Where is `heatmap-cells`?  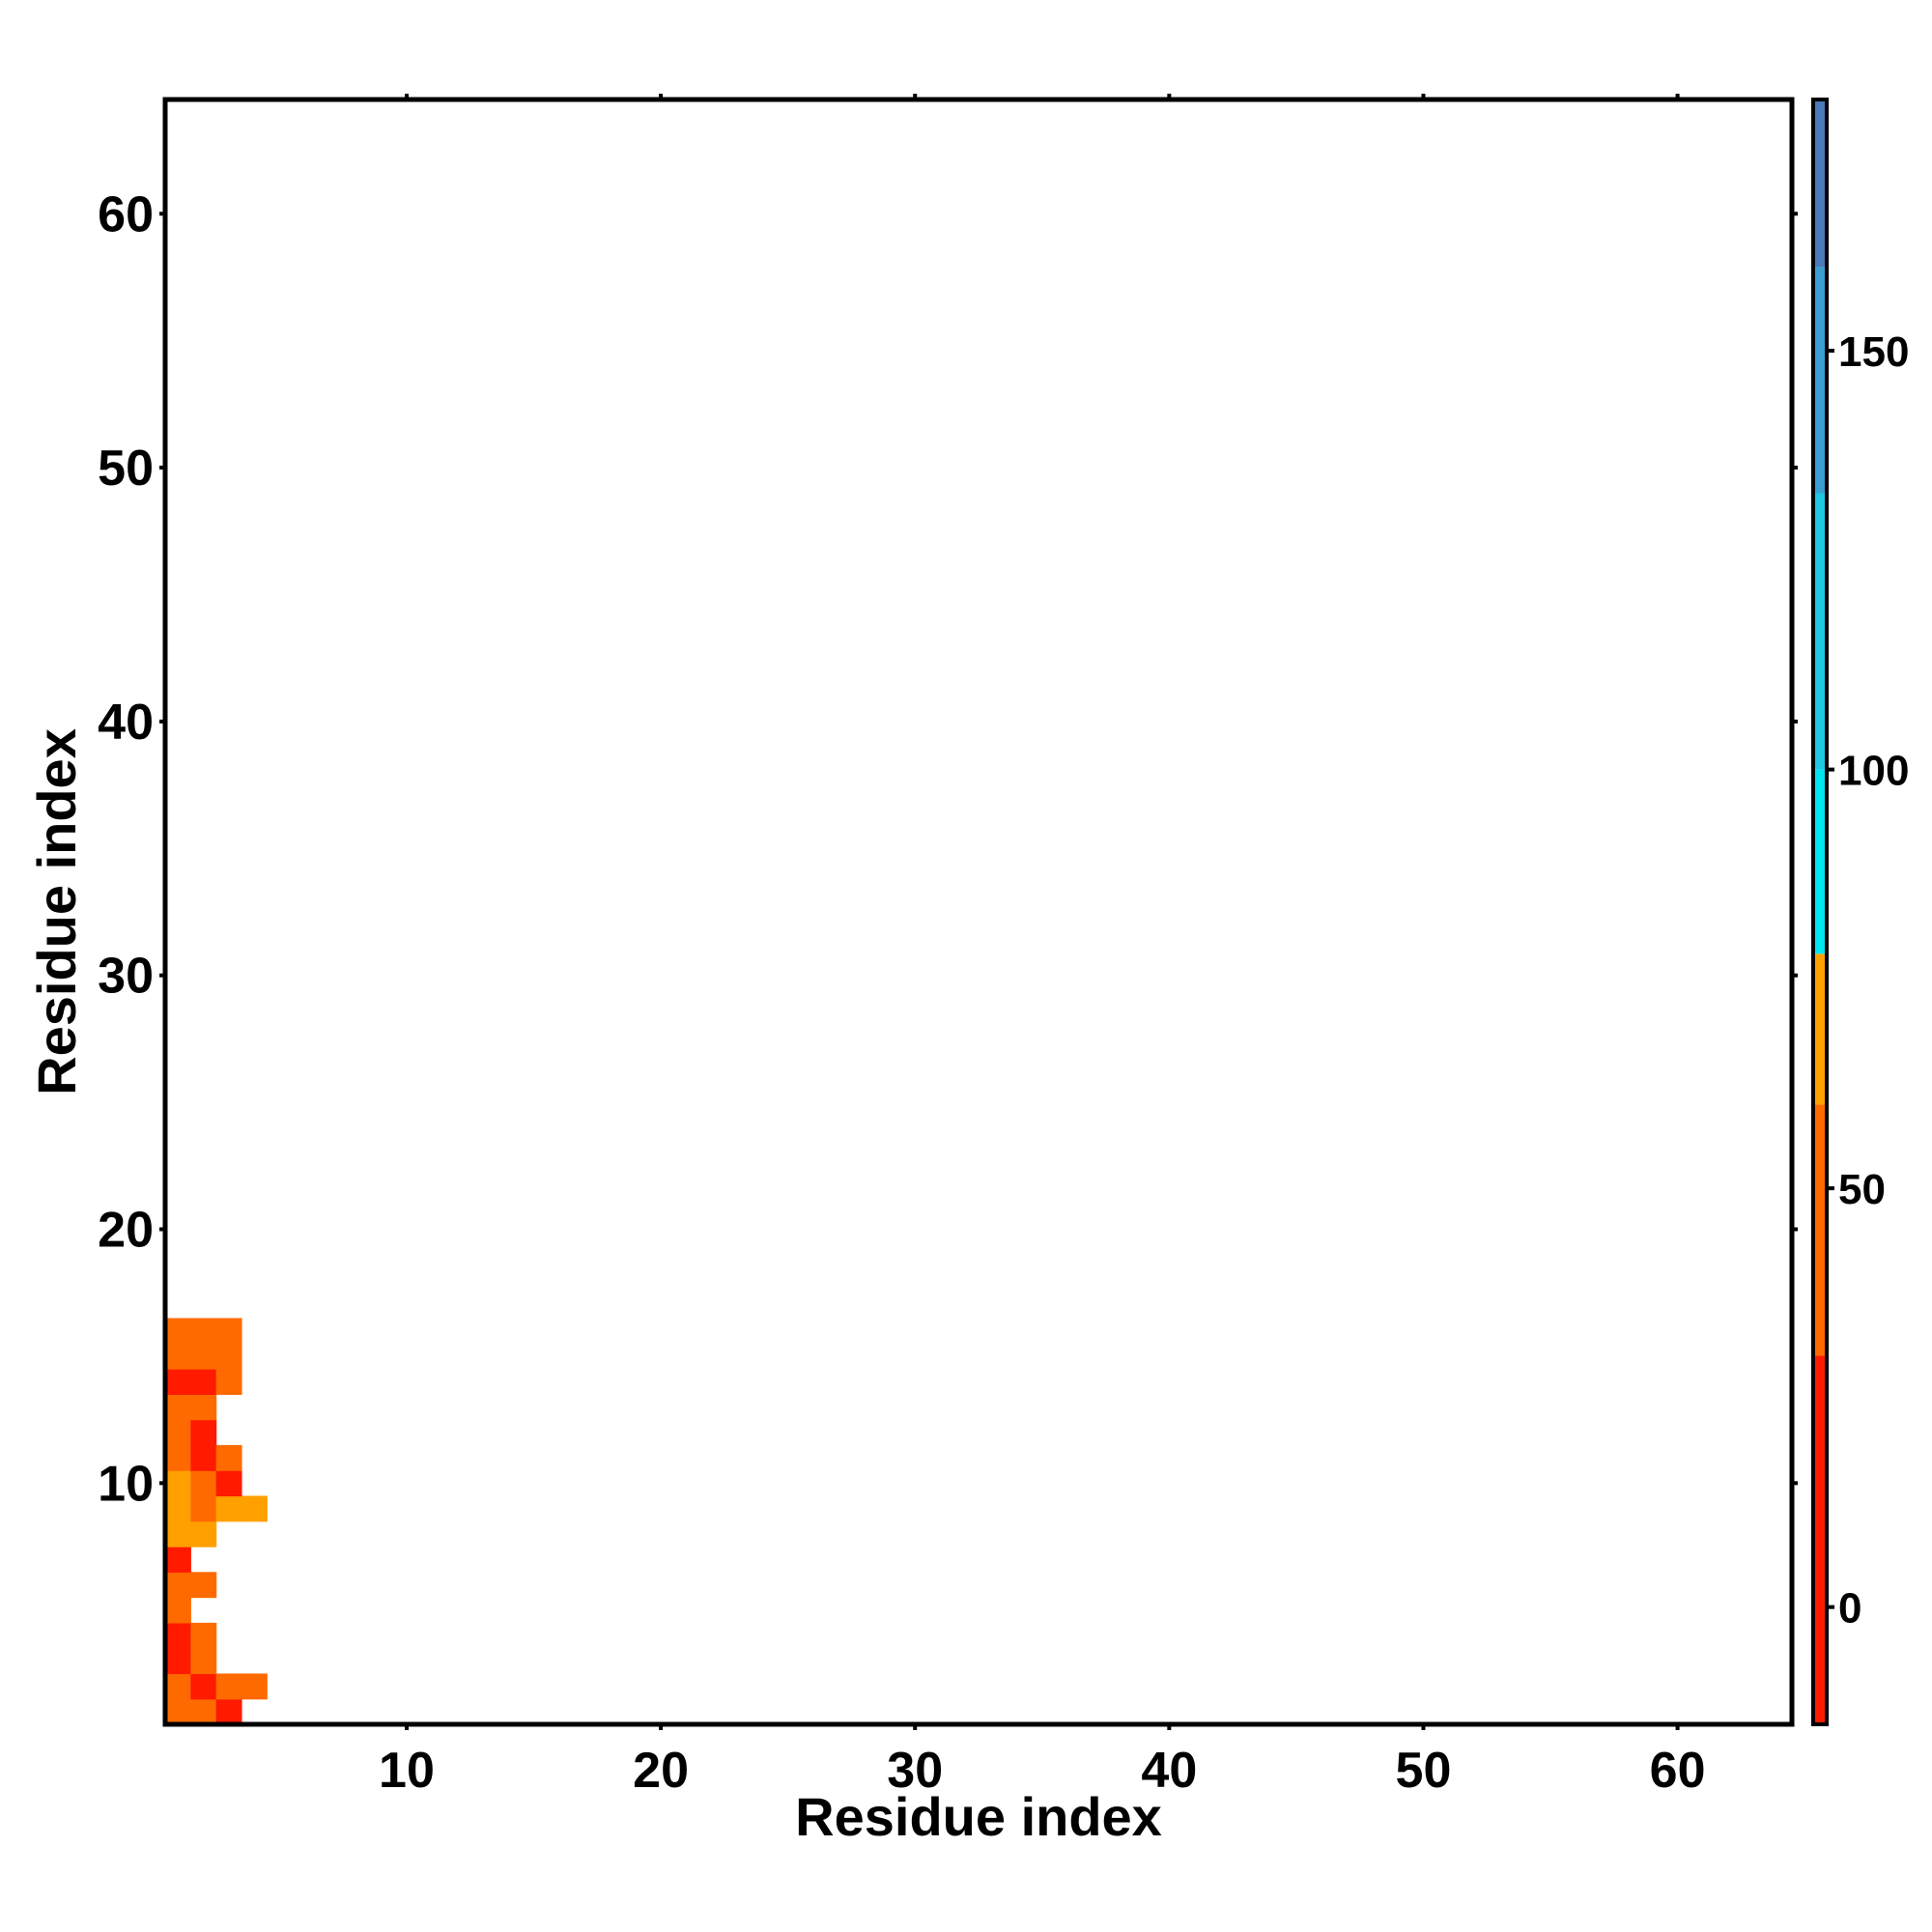
heatmap-cells is located at coordinates (216, 1521).